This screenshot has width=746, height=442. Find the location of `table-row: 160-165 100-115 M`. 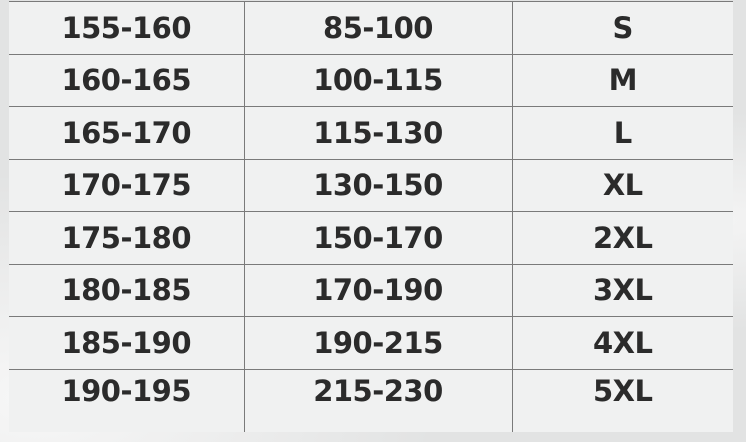

table-row: 160-165 100-115 M is located at coordinates (371, 80).